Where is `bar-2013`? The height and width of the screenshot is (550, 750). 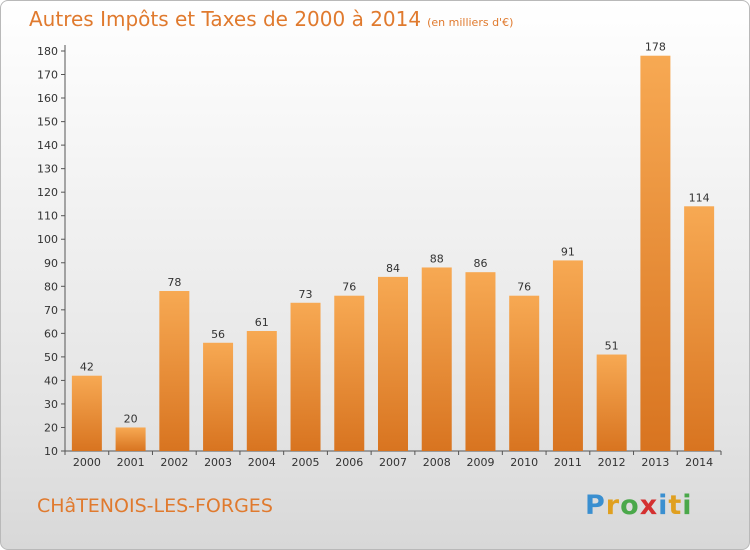 bar-2013 is located at coordinates (655, 253).